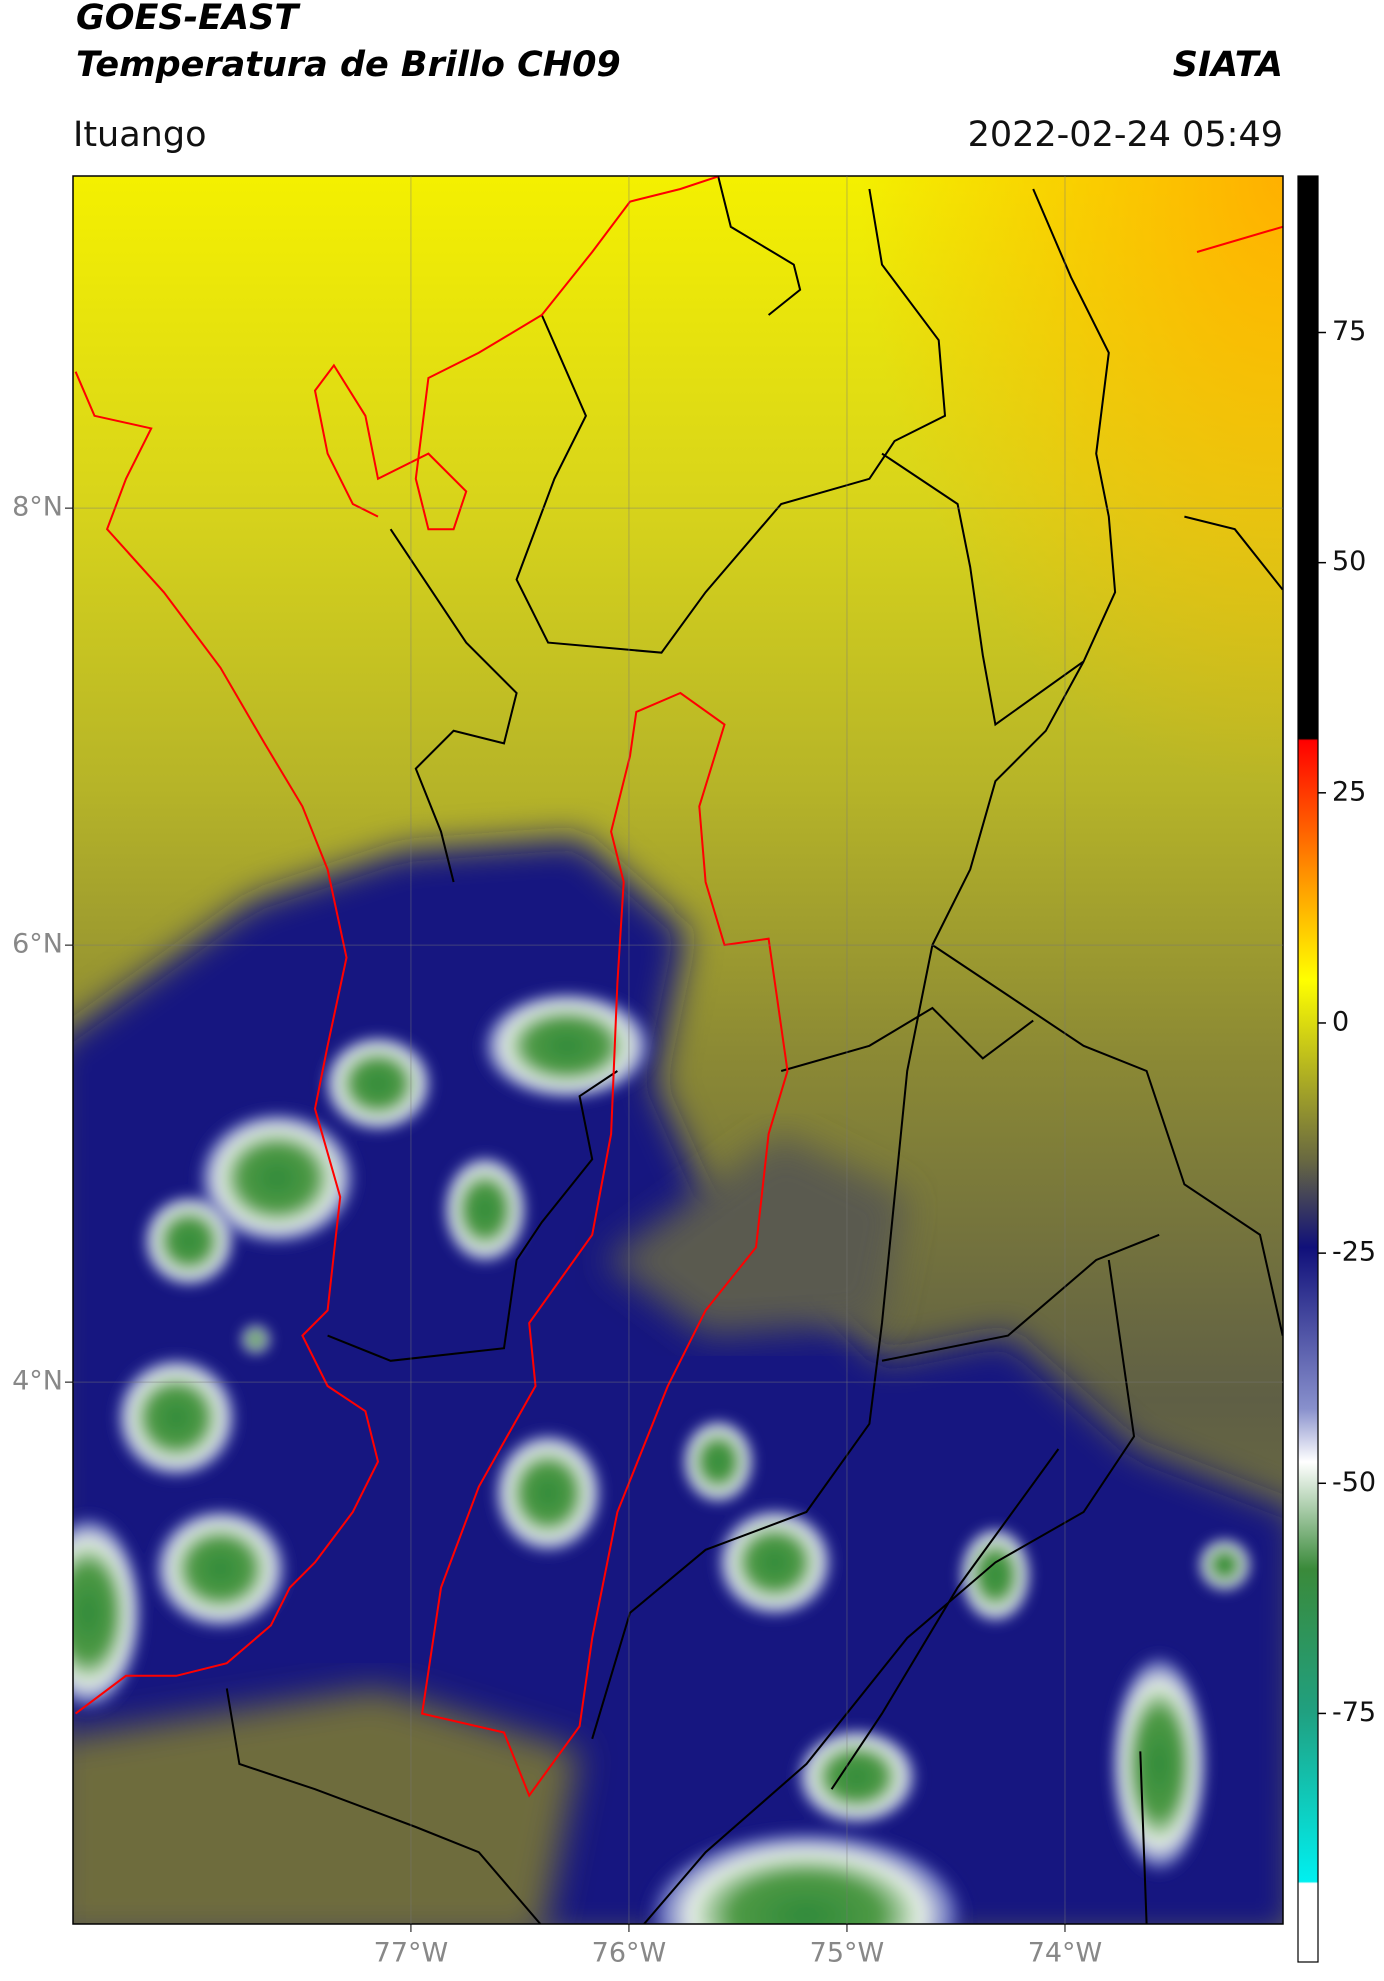  Describe the element at coordinates (1340, 1021) in the screenshot. I see `colorbar-tick-label: 0` at that location.